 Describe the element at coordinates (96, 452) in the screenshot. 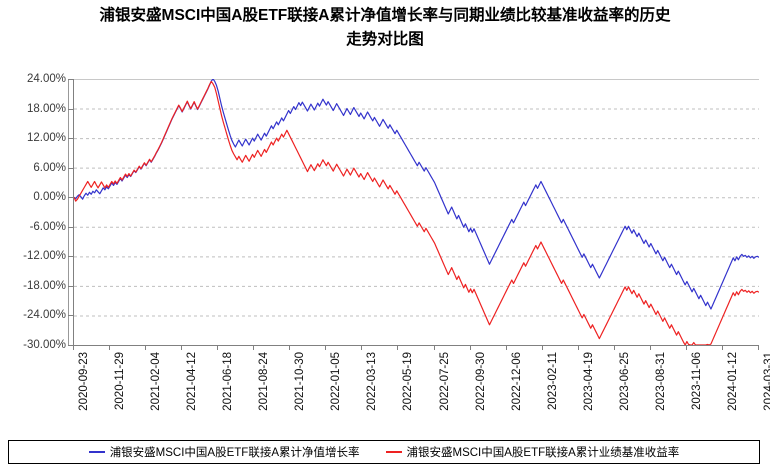

I see `legend-color-swatch-navgrowth` at that location.